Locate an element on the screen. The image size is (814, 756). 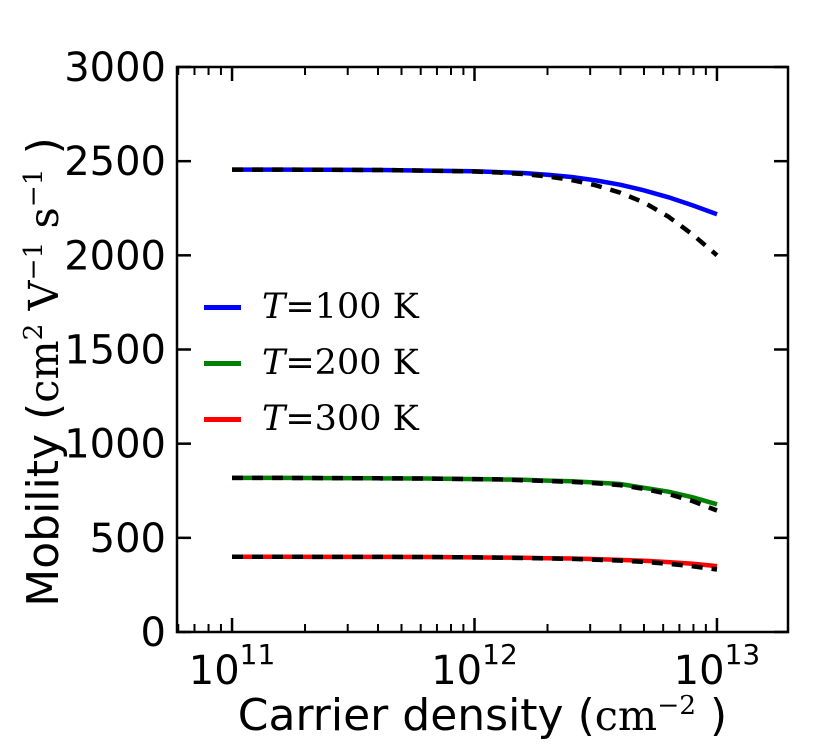
y-tick-label: 0 is located at coordinates (153, 633).